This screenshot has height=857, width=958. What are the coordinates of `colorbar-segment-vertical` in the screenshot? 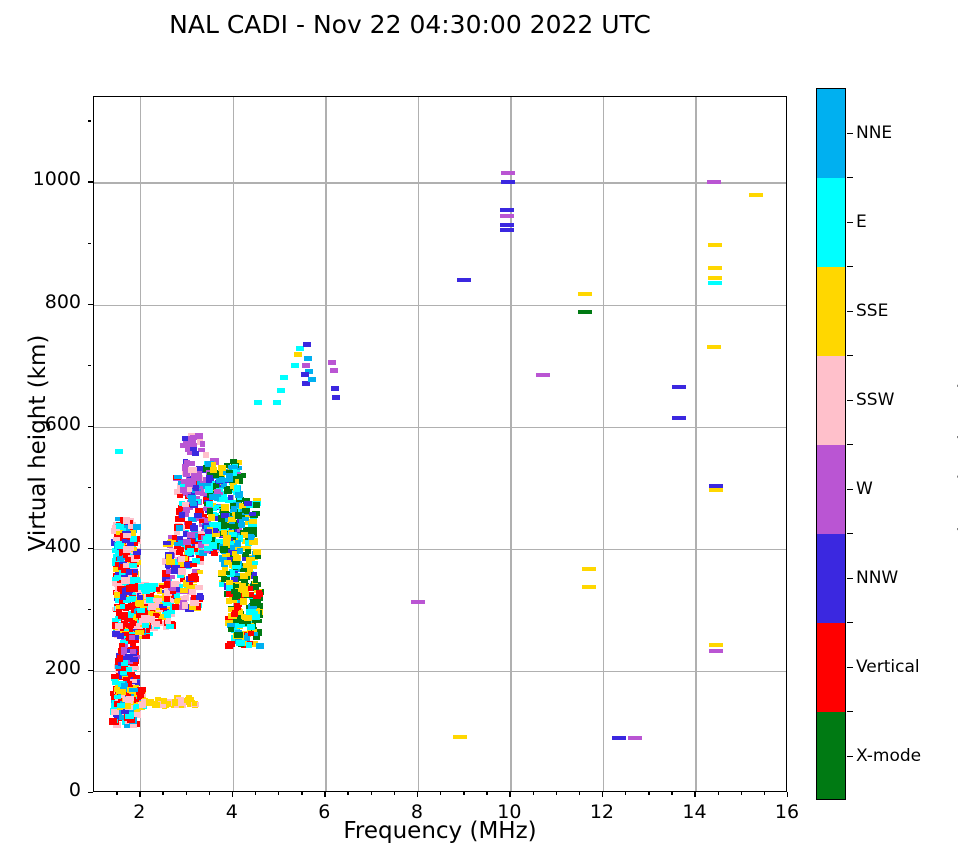 It's located at (831, 667).